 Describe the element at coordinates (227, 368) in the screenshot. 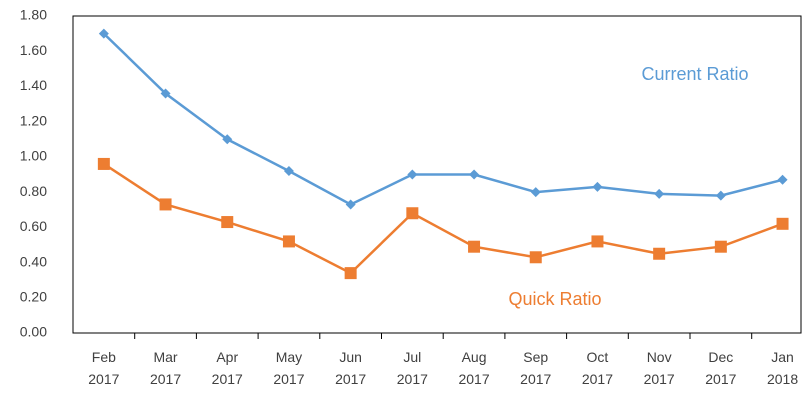

I see `x-tick-label: Apr 2017` at that location.